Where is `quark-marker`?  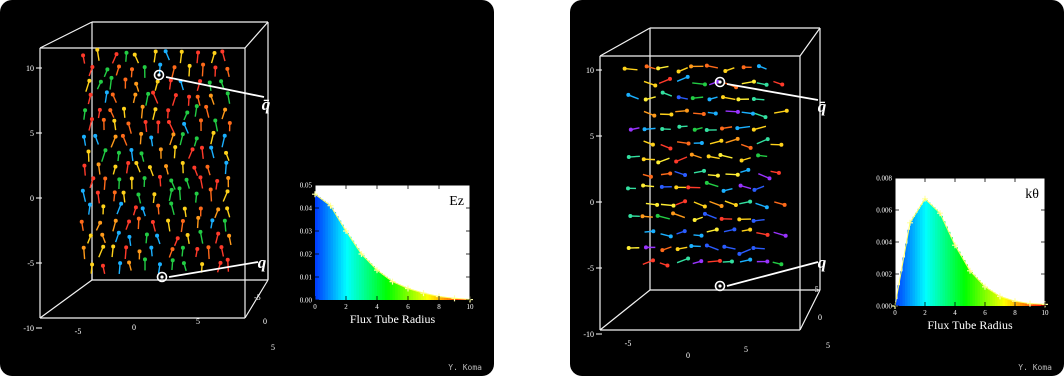
quark-marker is located at coordinates (162, 277).